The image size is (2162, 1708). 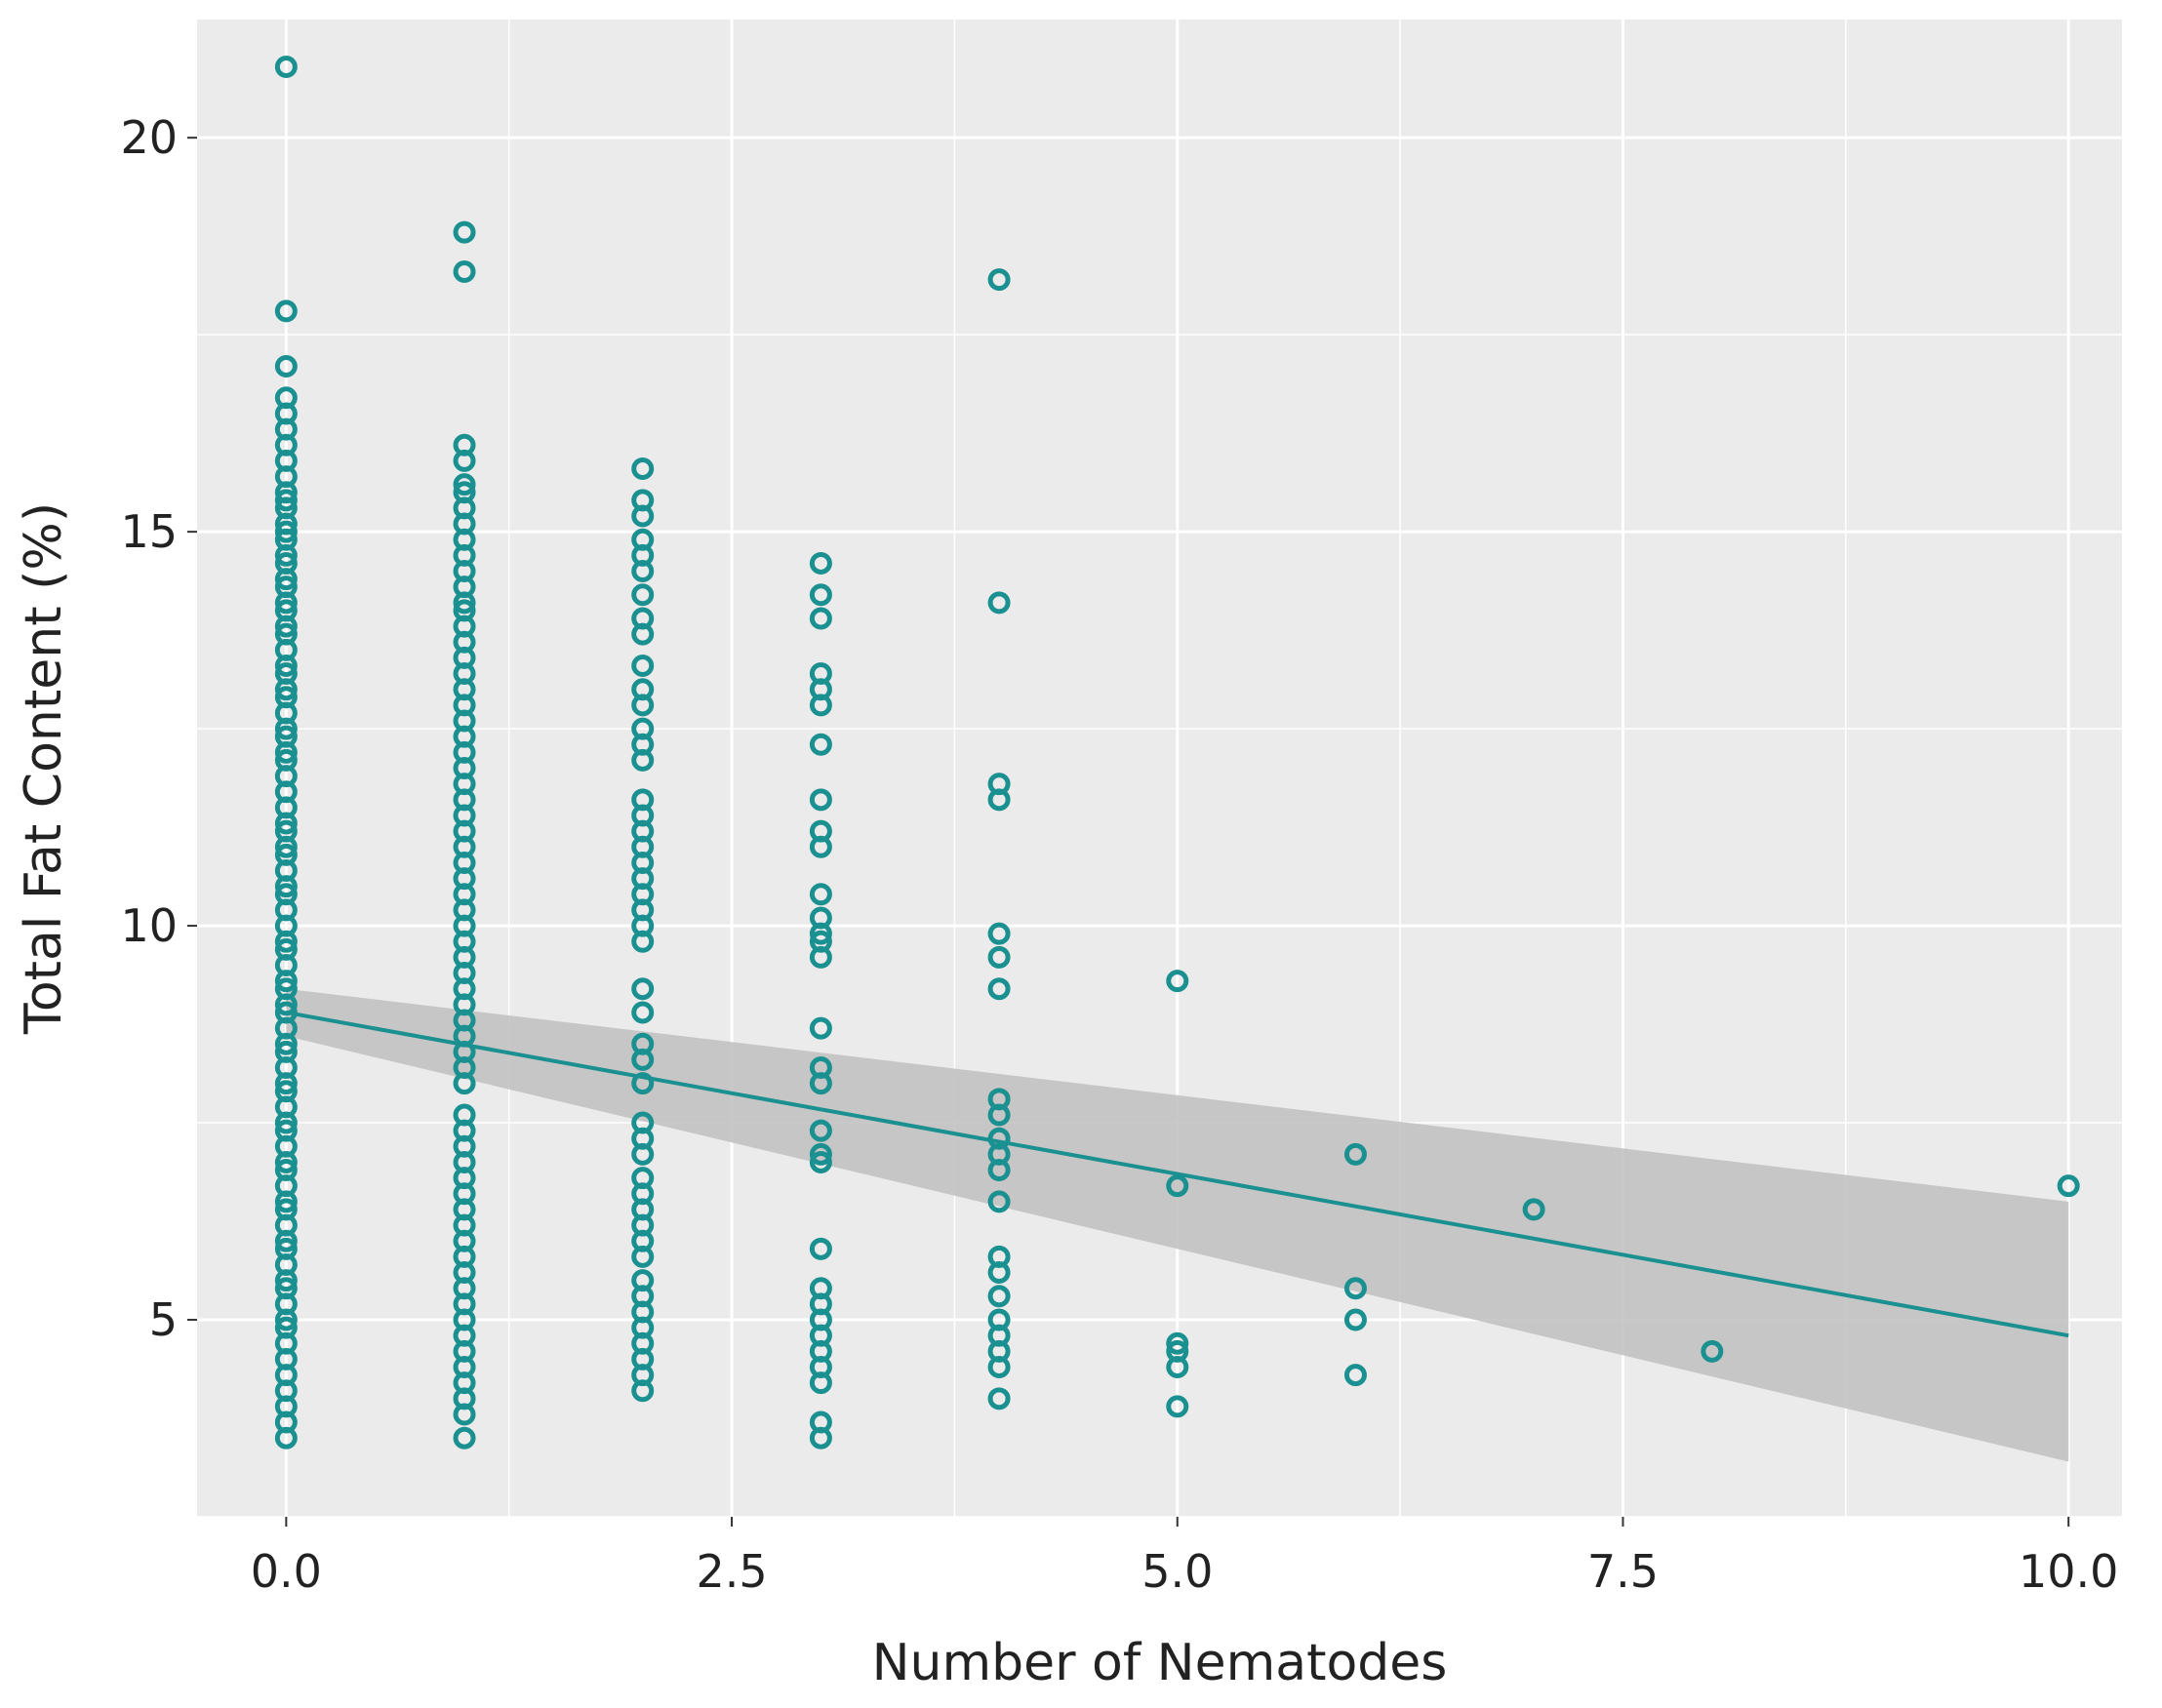 What do you see at coordinates (731, 1571) in the screenshot?
I see `x-tick-label: 2.5` at bounding box center [731, 1571].